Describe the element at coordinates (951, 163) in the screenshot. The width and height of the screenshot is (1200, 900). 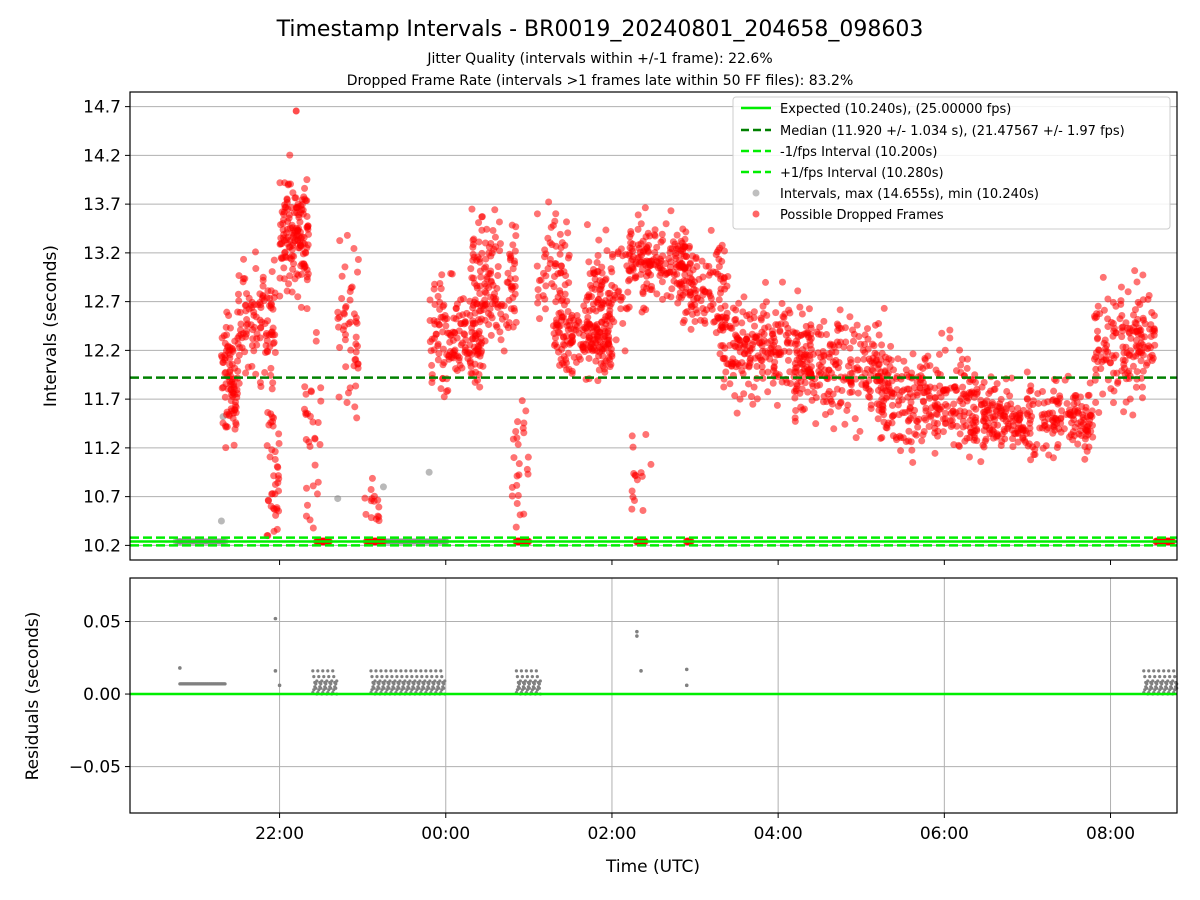
I see `legend-box` at that location.